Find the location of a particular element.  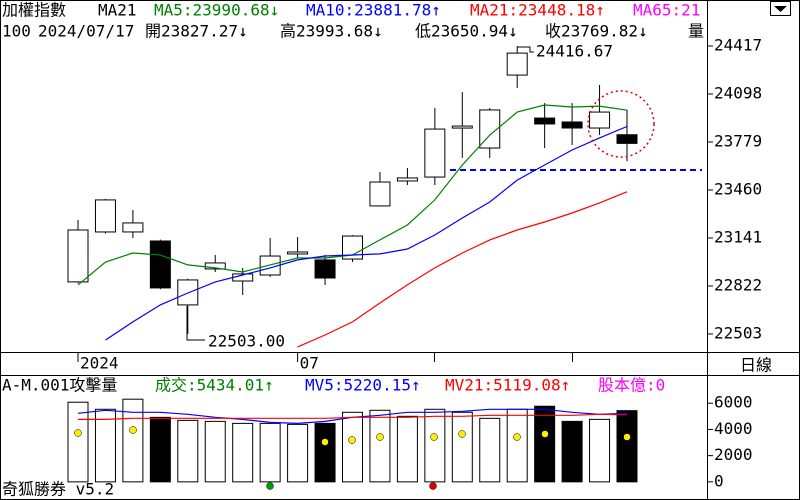

info-field: 高23993.68↓ is located at coordinates (331, 31).